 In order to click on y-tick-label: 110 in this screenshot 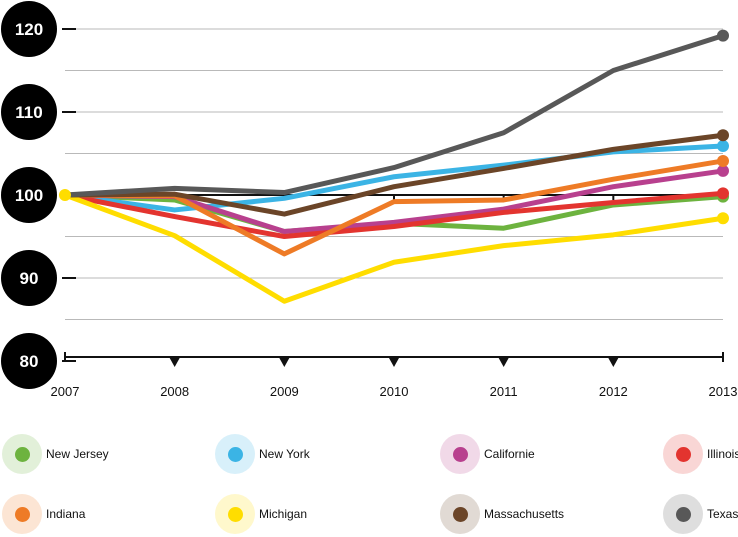, I will do `click(28, 112)`.